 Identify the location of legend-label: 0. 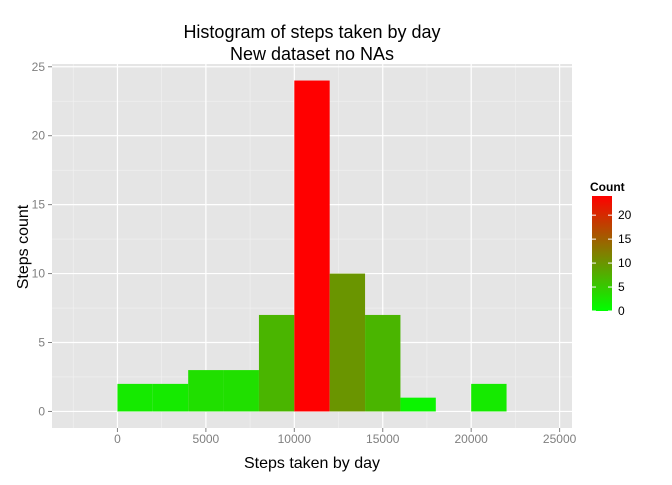
(621, 311).